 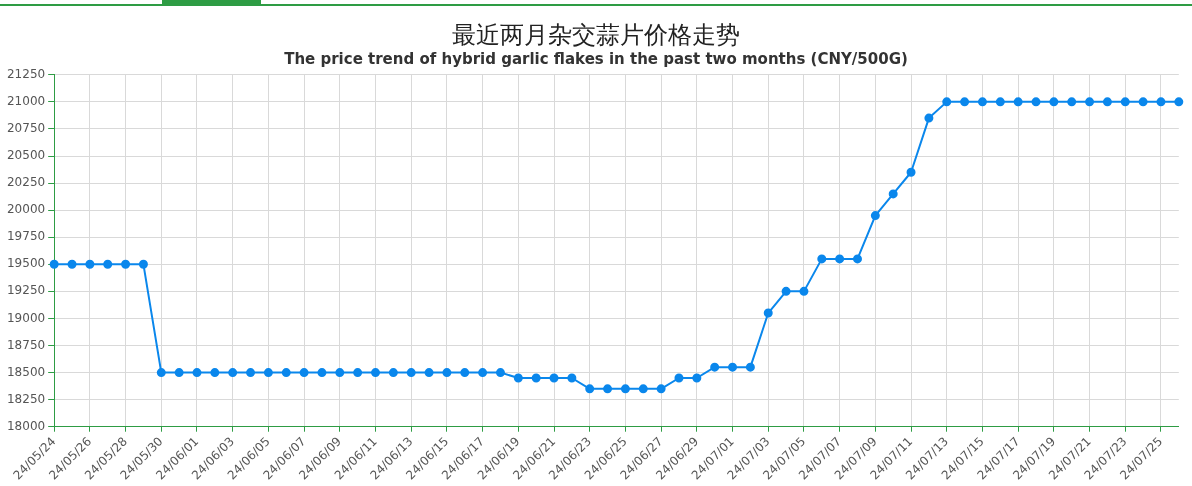 I want to click on y-tick-label: 18500, so click(x=26, y=371).